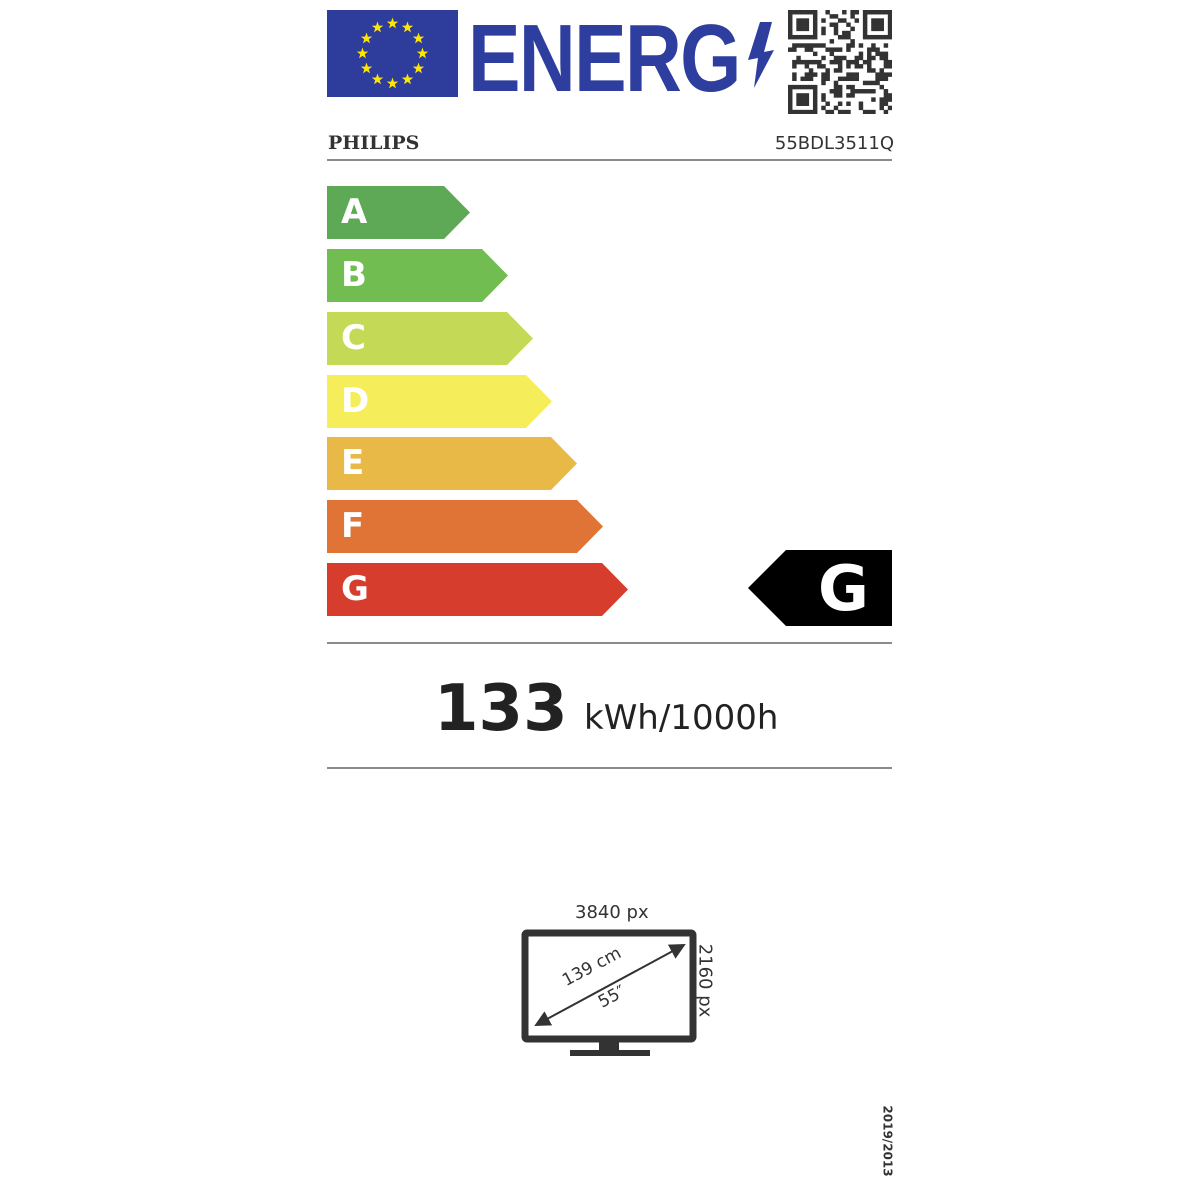 Image resolution: width=1200 pixels, height=1200 pixels. Describe the element at coordinates (354, 275) in the screenshot. I see `energy-class-label: B` at that location.